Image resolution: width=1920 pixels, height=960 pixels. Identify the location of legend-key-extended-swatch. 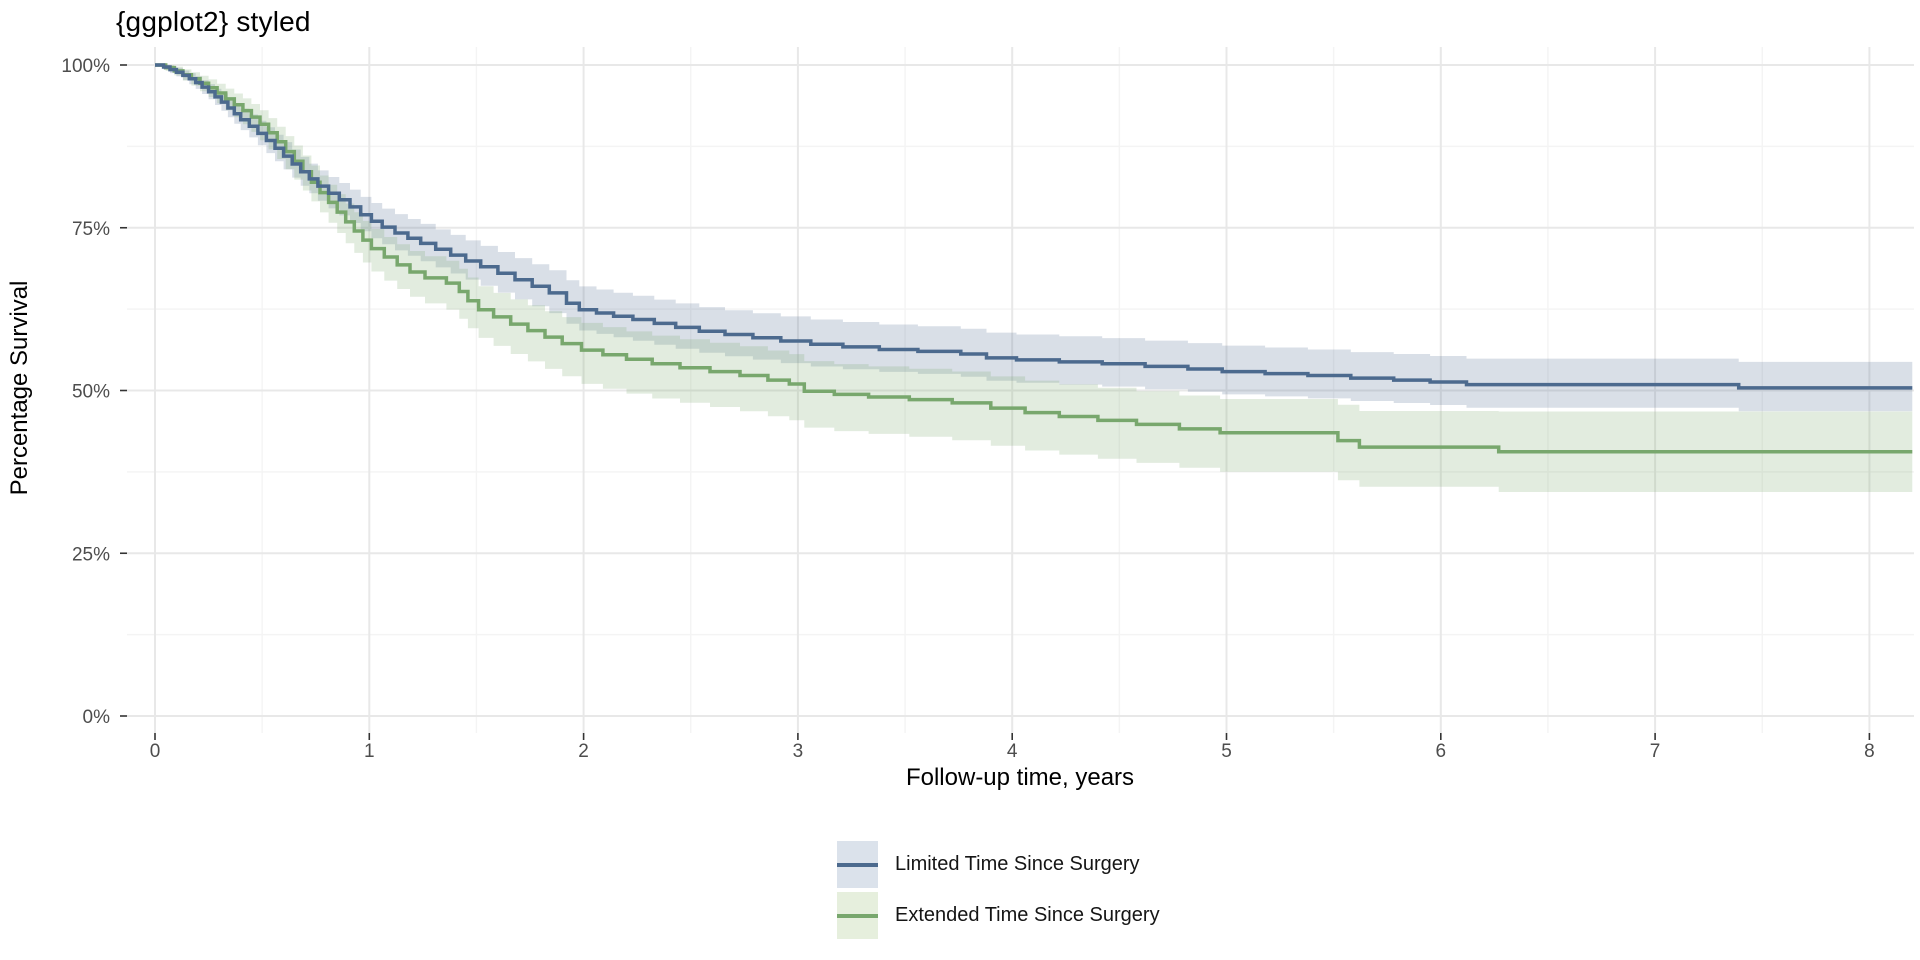
(857, 915).